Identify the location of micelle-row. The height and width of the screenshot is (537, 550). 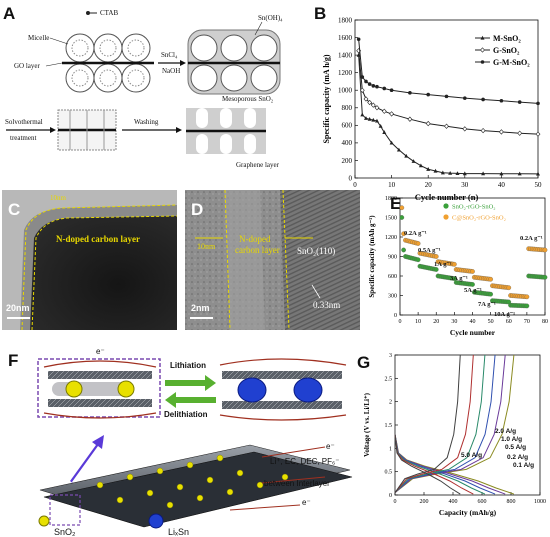
(108, 63).